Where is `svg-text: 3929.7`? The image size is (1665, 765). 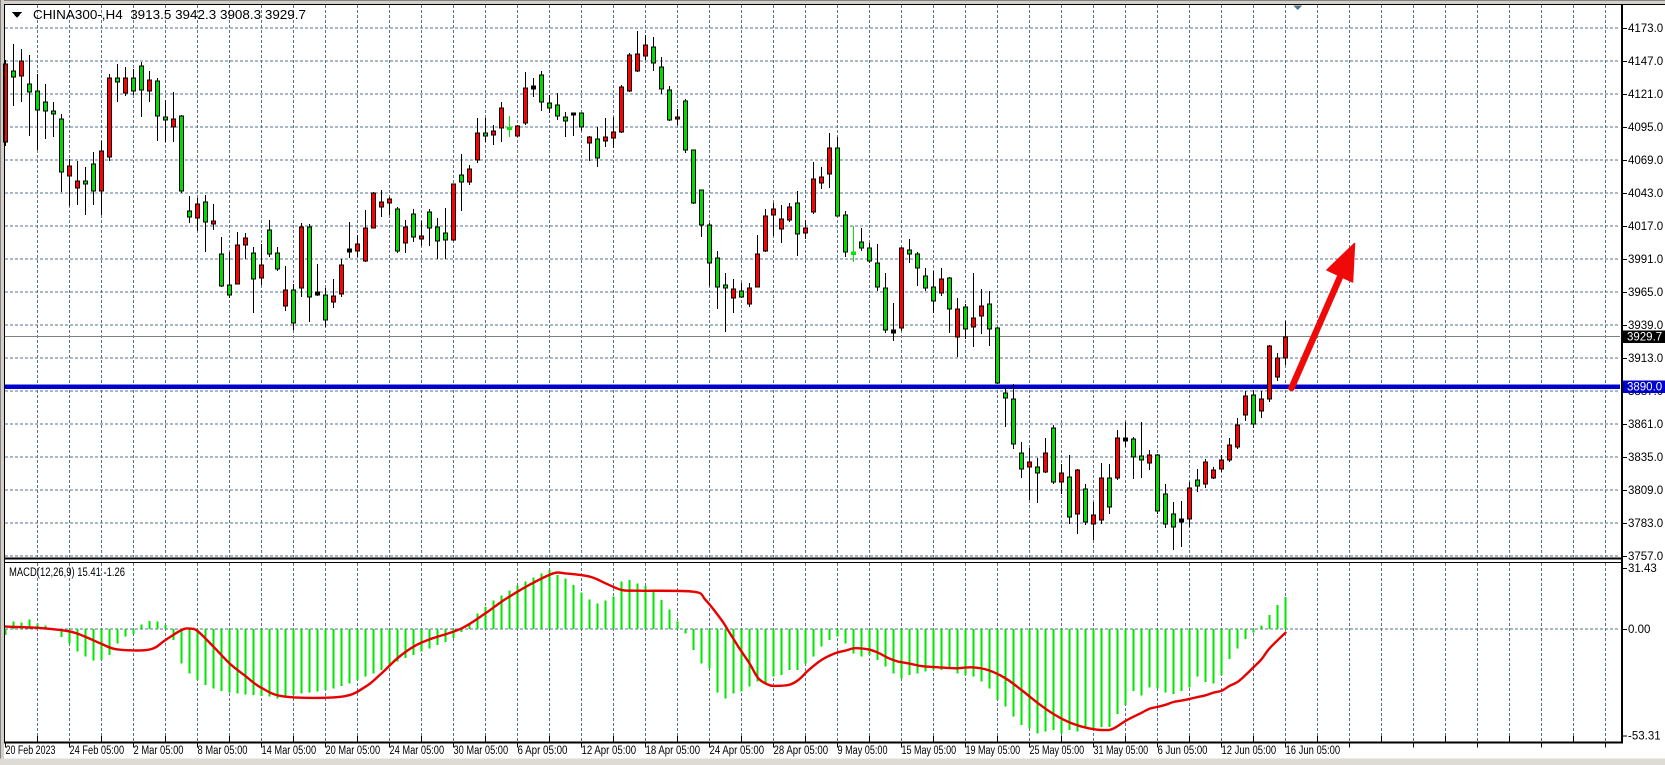
svg-text: 3929.7 is located at coordinates (1644, 338).